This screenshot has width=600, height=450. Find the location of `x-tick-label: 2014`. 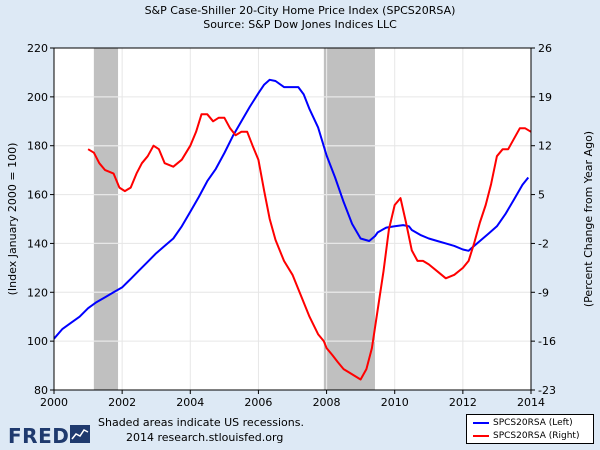

x-tick-label: 2014 is located at coordinates (531, 402).